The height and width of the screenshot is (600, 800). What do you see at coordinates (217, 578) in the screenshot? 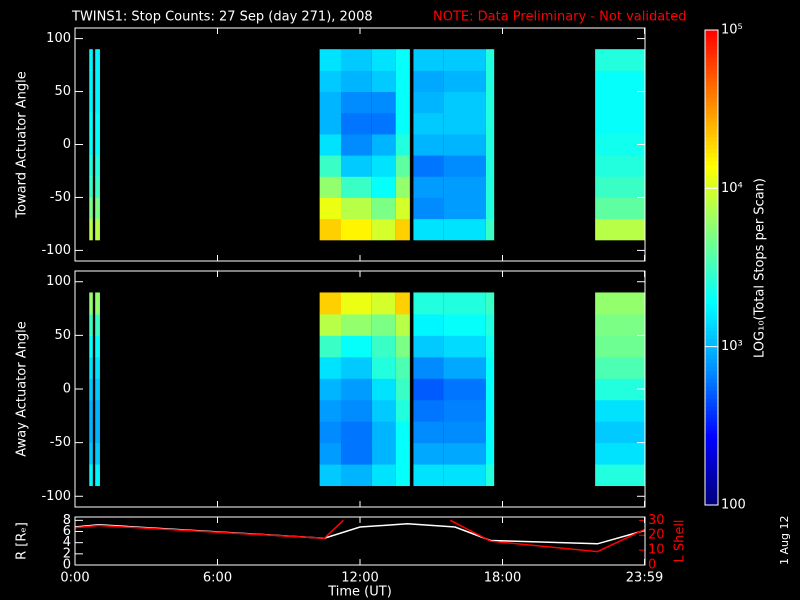
I see `x-tick-label: 6:00` at bounding box center [217, 578].